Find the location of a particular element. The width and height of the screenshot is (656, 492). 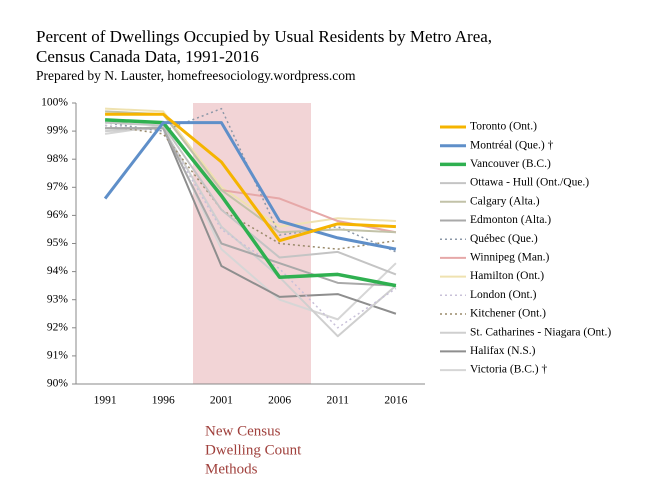

y-tick-label: 98% is located at coordinates (58, 159).